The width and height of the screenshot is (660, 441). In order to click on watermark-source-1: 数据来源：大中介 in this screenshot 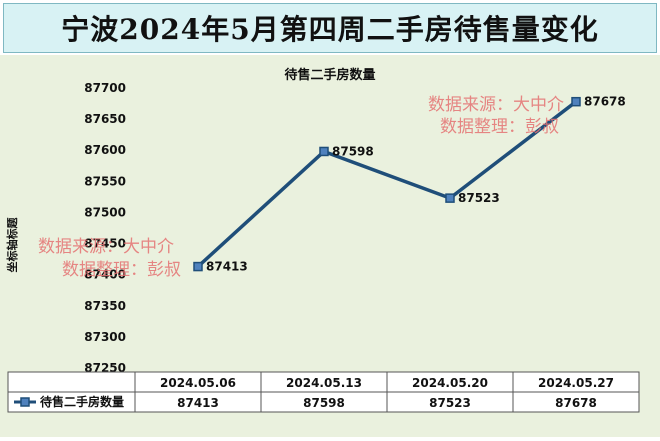, I will do `click(106, 247)`.